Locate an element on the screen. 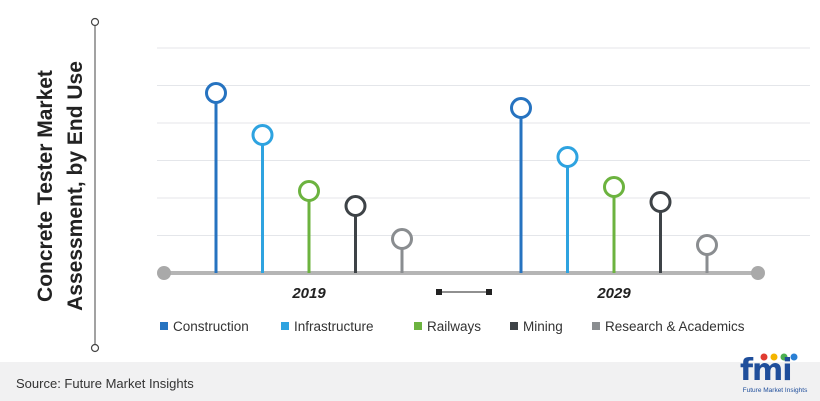  legend-label: Mining is located at coordinates (543, 326).